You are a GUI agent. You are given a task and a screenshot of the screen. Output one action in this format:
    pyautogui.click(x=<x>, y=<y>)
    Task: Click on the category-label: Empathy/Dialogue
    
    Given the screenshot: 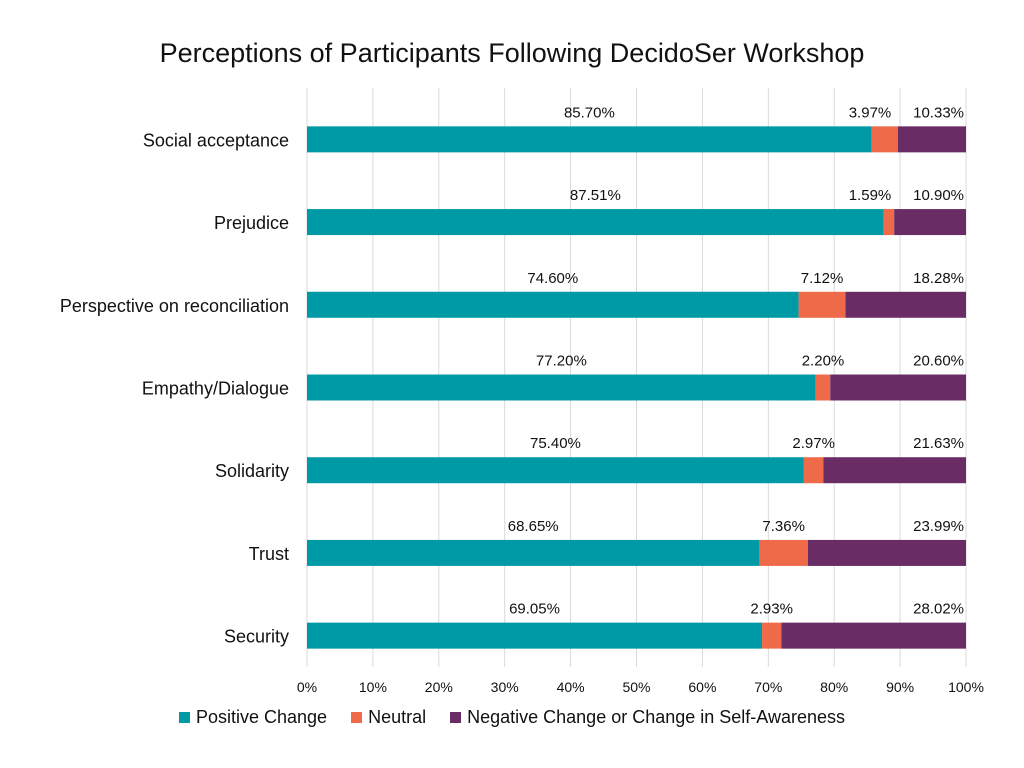 What is the action you would take?
    pyautogui.click(x=215, y=389)
    